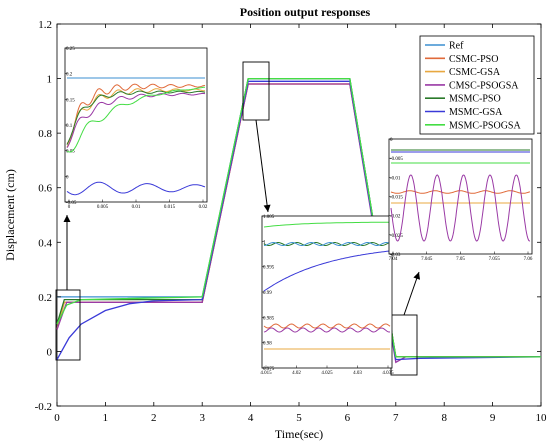 Image resolution: width=549 pixels, height=443 pixels. What do you see at coordinates (396, 236) in the screenshot?
I see `inset-2-ytick-5: -0.025` at bounding box center [396, 236].